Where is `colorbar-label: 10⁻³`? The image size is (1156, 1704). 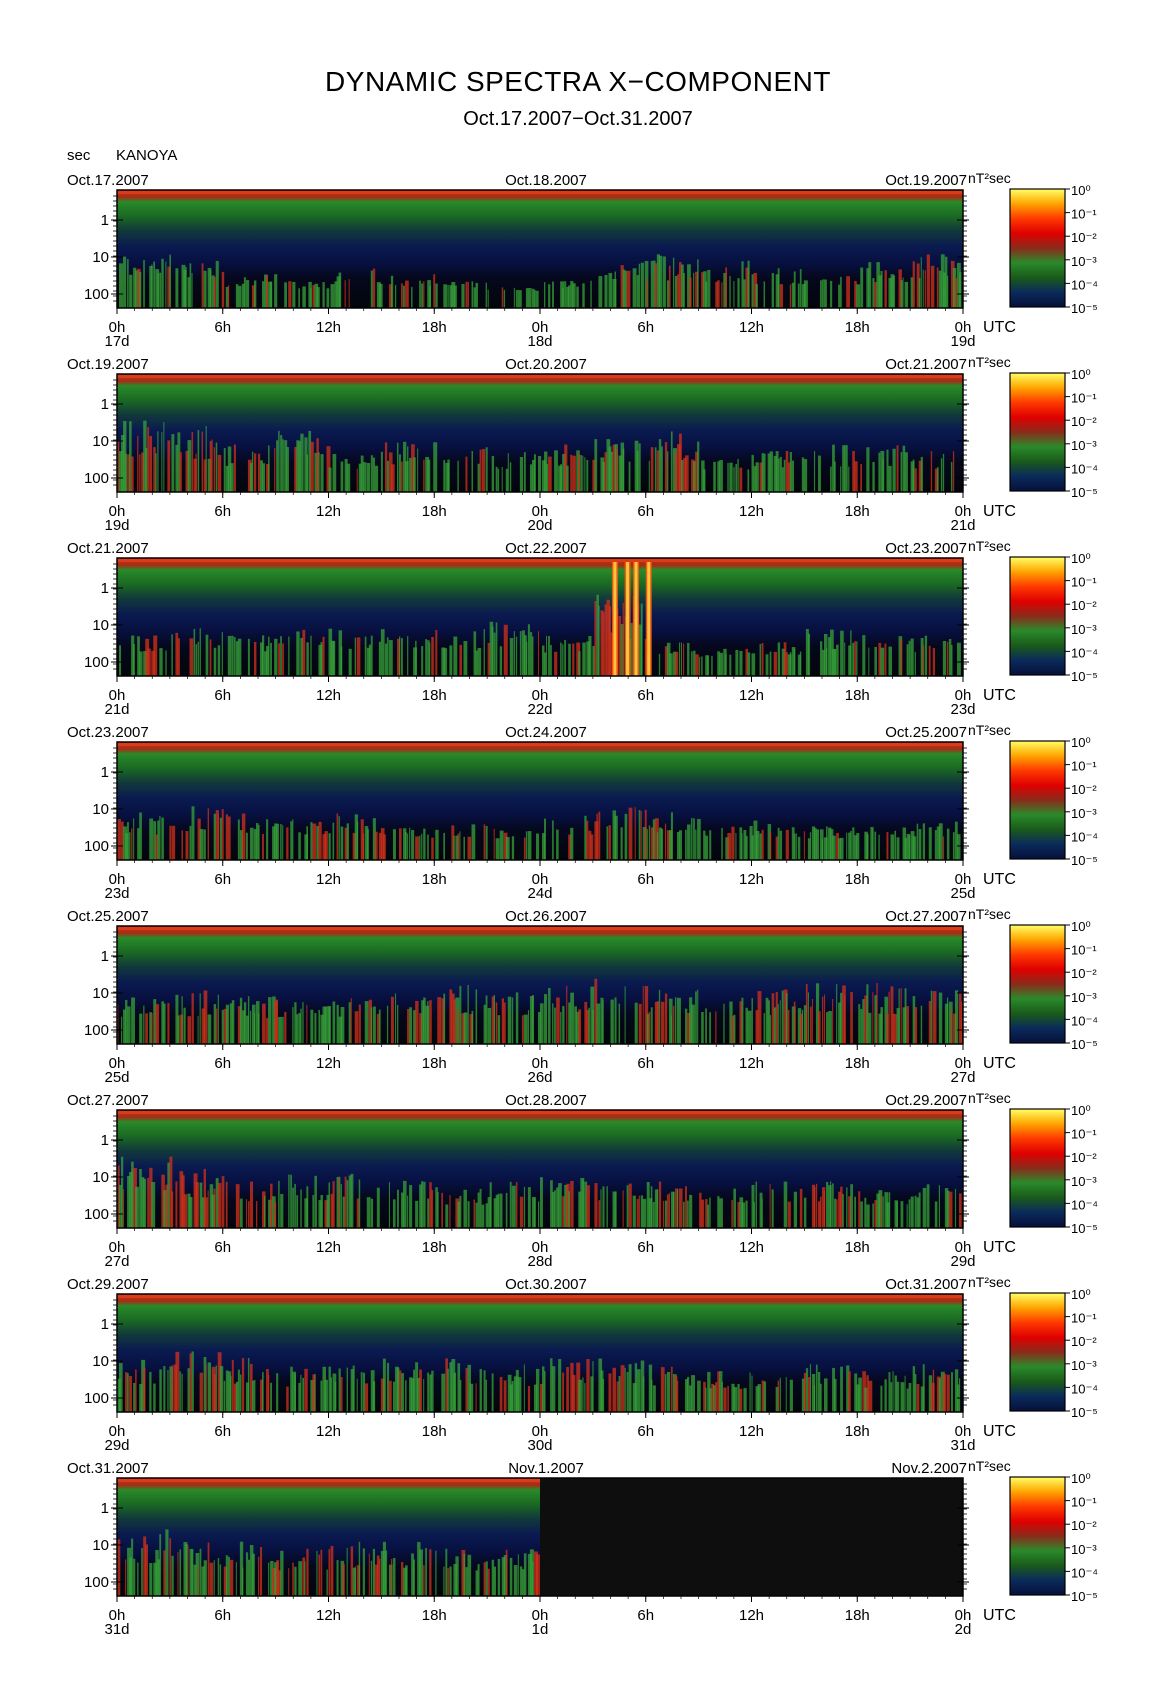
colorbar-label: 10⁻³ is located at coordinates (1084, 1549).